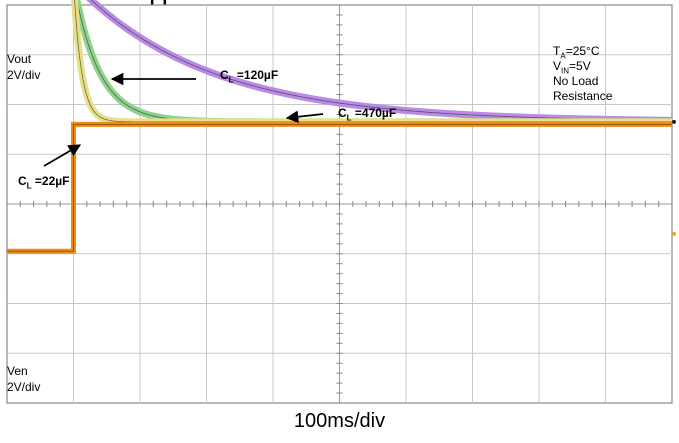  Describe the element at coordinates (576, 81) in the screenshot. I see `condition-no-load: No Load` at that location.